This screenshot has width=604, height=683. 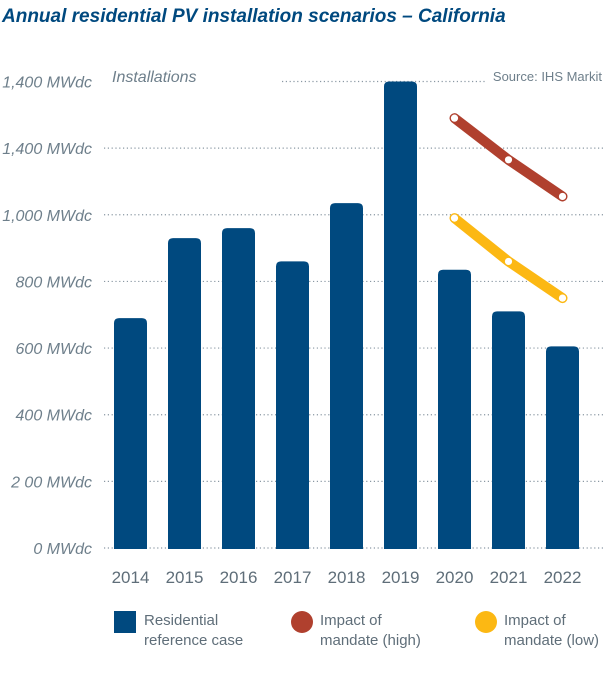 I want to click on bar-2020, so click(x=454, y=409).